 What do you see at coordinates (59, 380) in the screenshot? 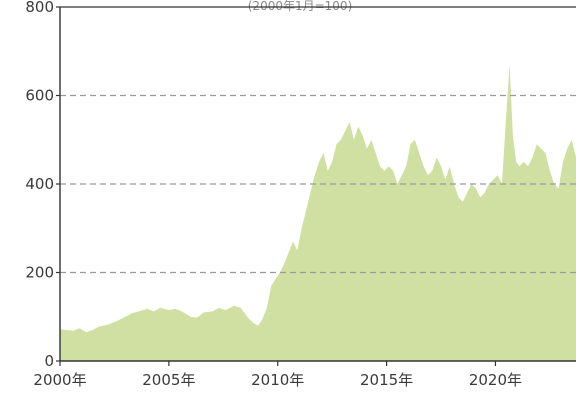
I see `x-tick-label-2000: 2000年` at bounding box center [59, 380].